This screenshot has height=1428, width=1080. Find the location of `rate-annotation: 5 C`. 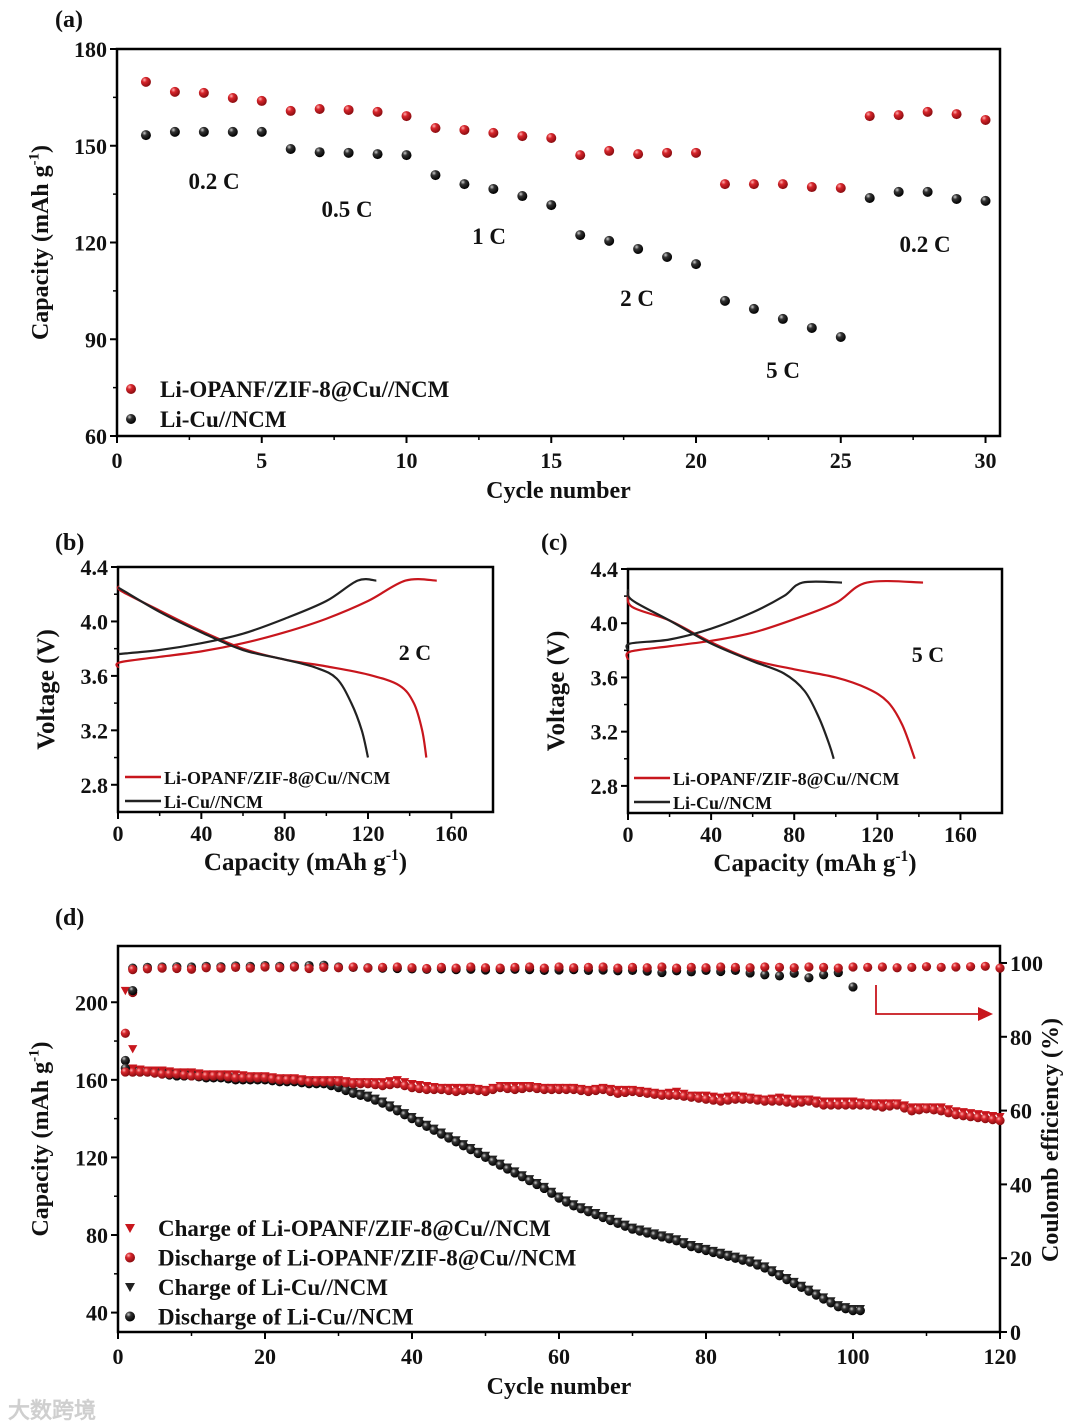

rate-annotation: 5 C is located at coordinates (783, 370).